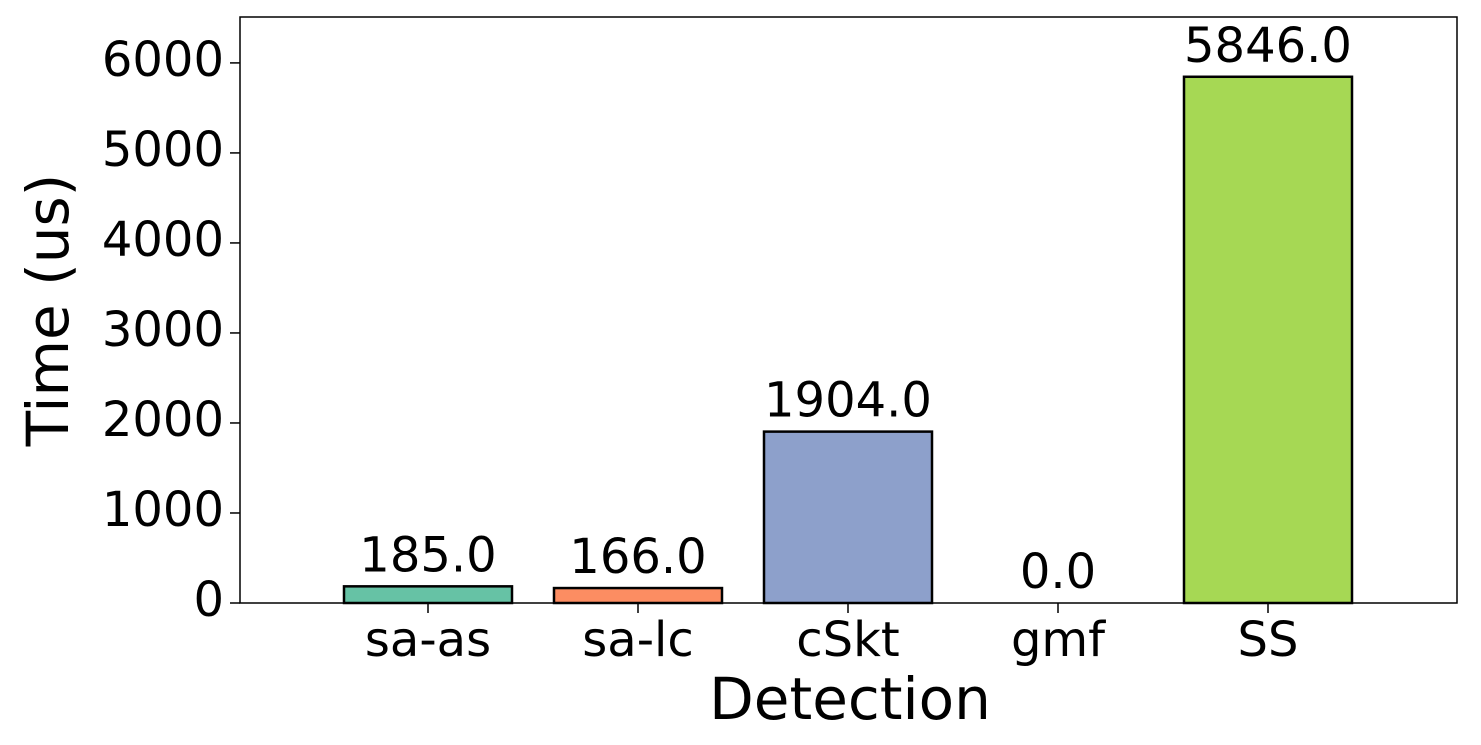  Describe the element at coordinates (637, 557) in the screenshot. I see `value-label: 166.0` at that location.